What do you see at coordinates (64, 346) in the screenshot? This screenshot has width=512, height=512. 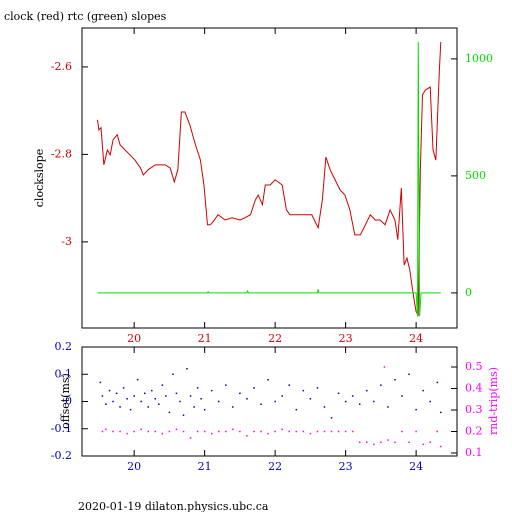 I see `y-tick-label: 0.2` at bounding box center [64, 346].